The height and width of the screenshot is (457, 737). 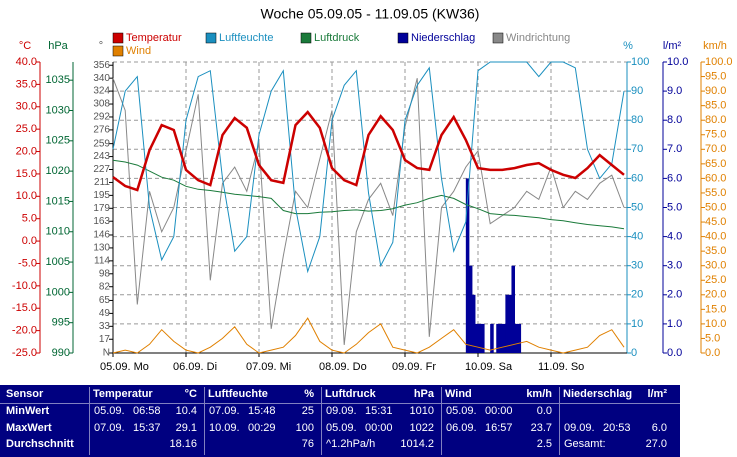 I want to click on y-tick-label: 100, so click(x=640, y=62).